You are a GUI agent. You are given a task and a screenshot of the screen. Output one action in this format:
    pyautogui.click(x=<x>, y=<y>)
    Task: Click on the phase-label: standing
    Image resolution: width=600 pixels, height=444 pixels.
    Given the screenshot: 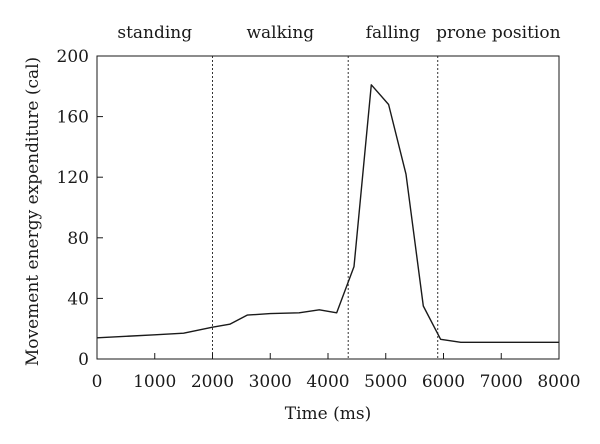 What is the action you would take?
    pyautogui.click(x=154, y=33)
    